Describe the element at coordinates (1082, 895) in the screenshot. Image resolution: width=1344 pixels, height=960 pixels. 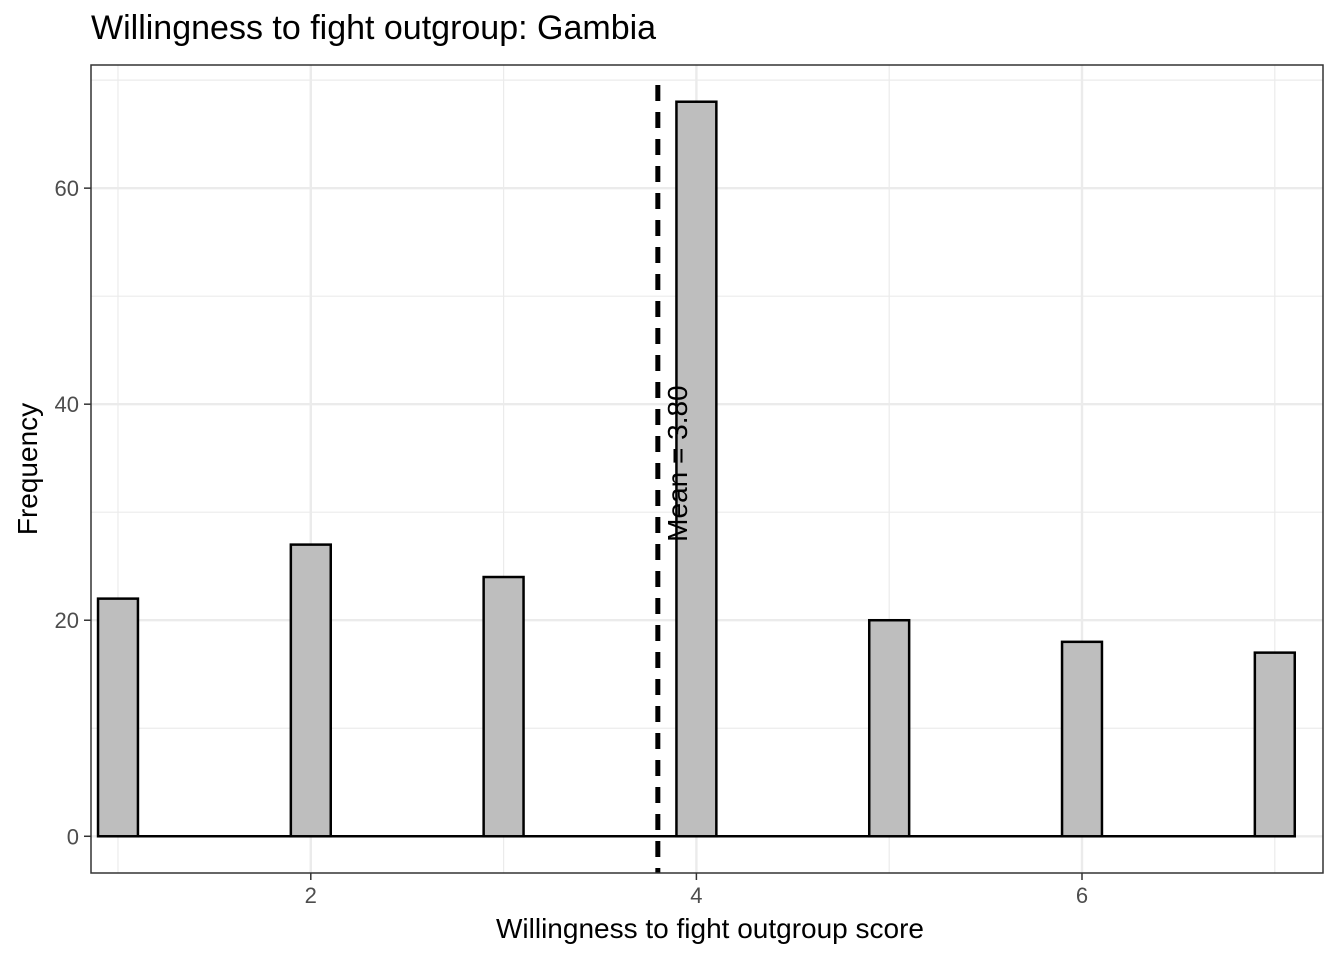
I see `x-tick-label: 6` at that location.